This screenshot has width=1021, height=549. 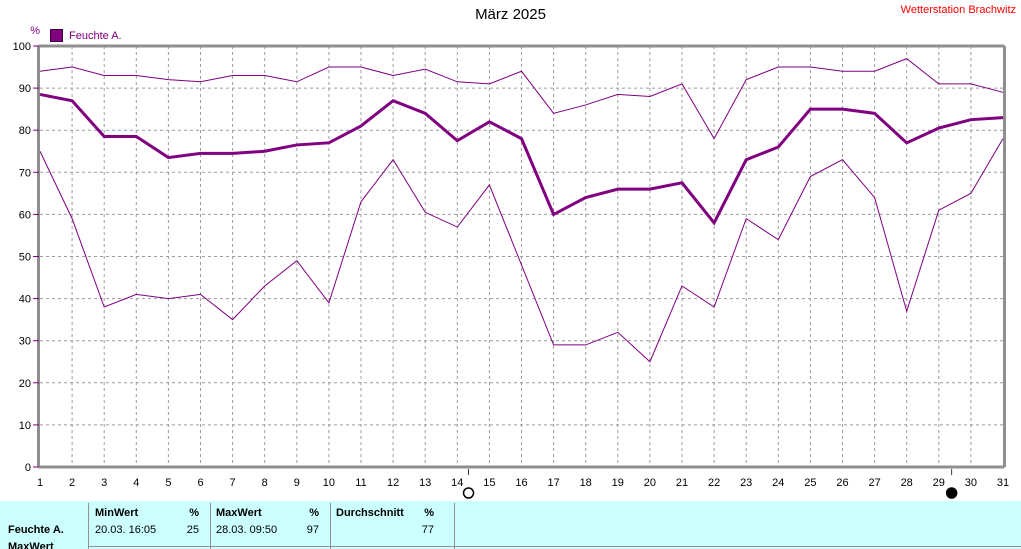 I want to click on legend-label: Feuchte A., so click(x=95, y=35).